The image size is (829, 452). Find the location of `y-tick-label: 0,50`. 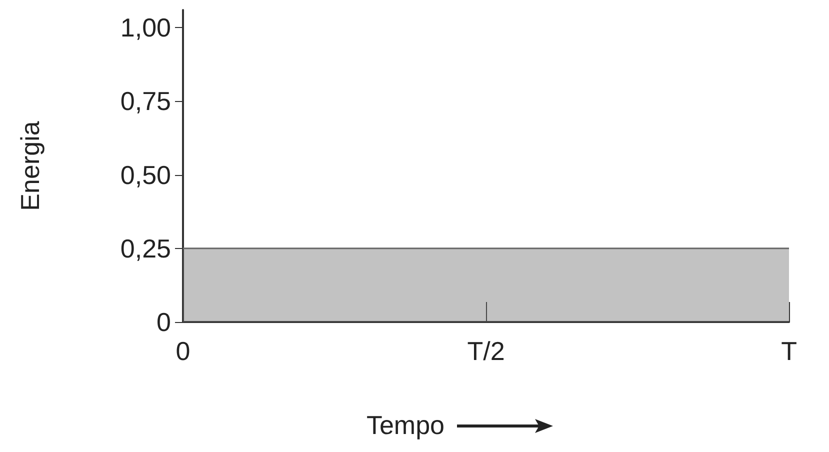

y-tick-label: 0,50 is located at coordinates (145, 175).